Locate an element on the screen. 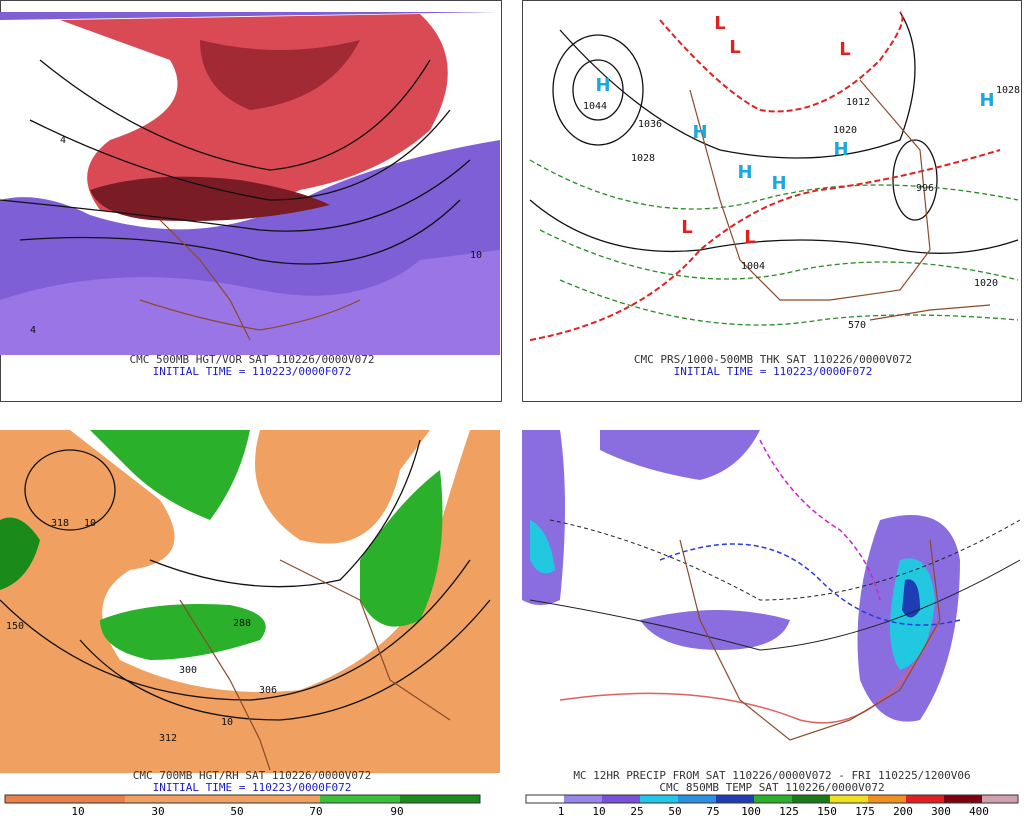 The height and width of the screenshot is (819, 1024). caption-line: CMC 850MB TEMP SAT 110226/0000V072 is located at coordinates (771, 787).